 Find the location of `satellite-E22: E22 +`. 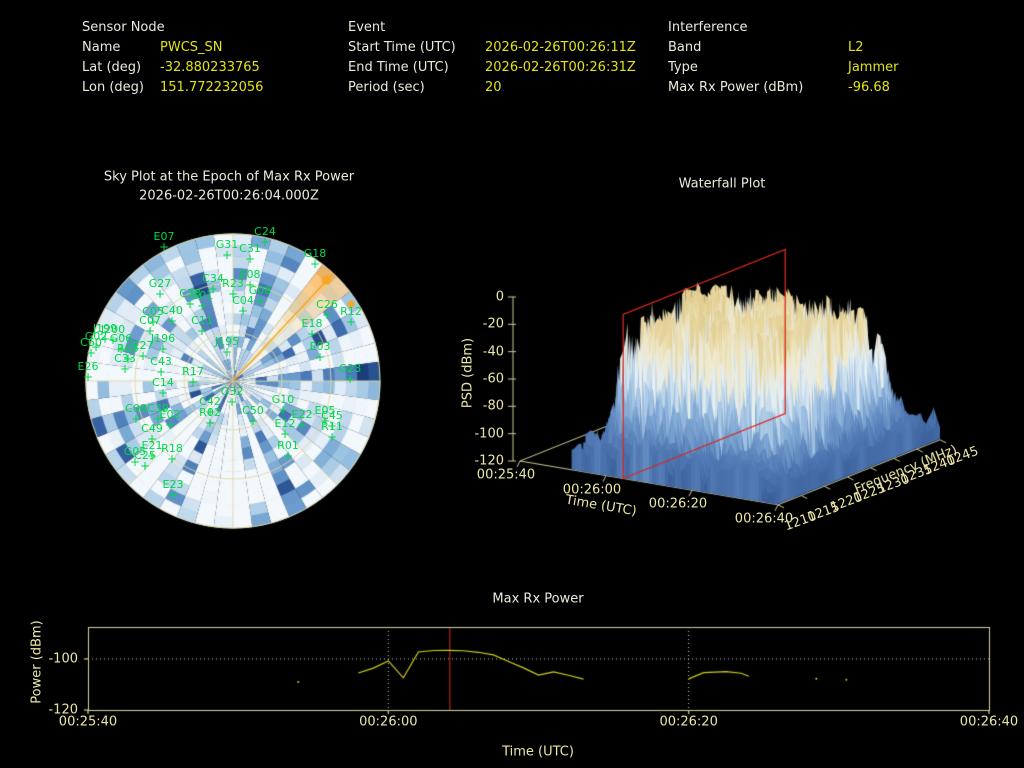

satellite-E22: E22 + is located at coordinates (302, 420).